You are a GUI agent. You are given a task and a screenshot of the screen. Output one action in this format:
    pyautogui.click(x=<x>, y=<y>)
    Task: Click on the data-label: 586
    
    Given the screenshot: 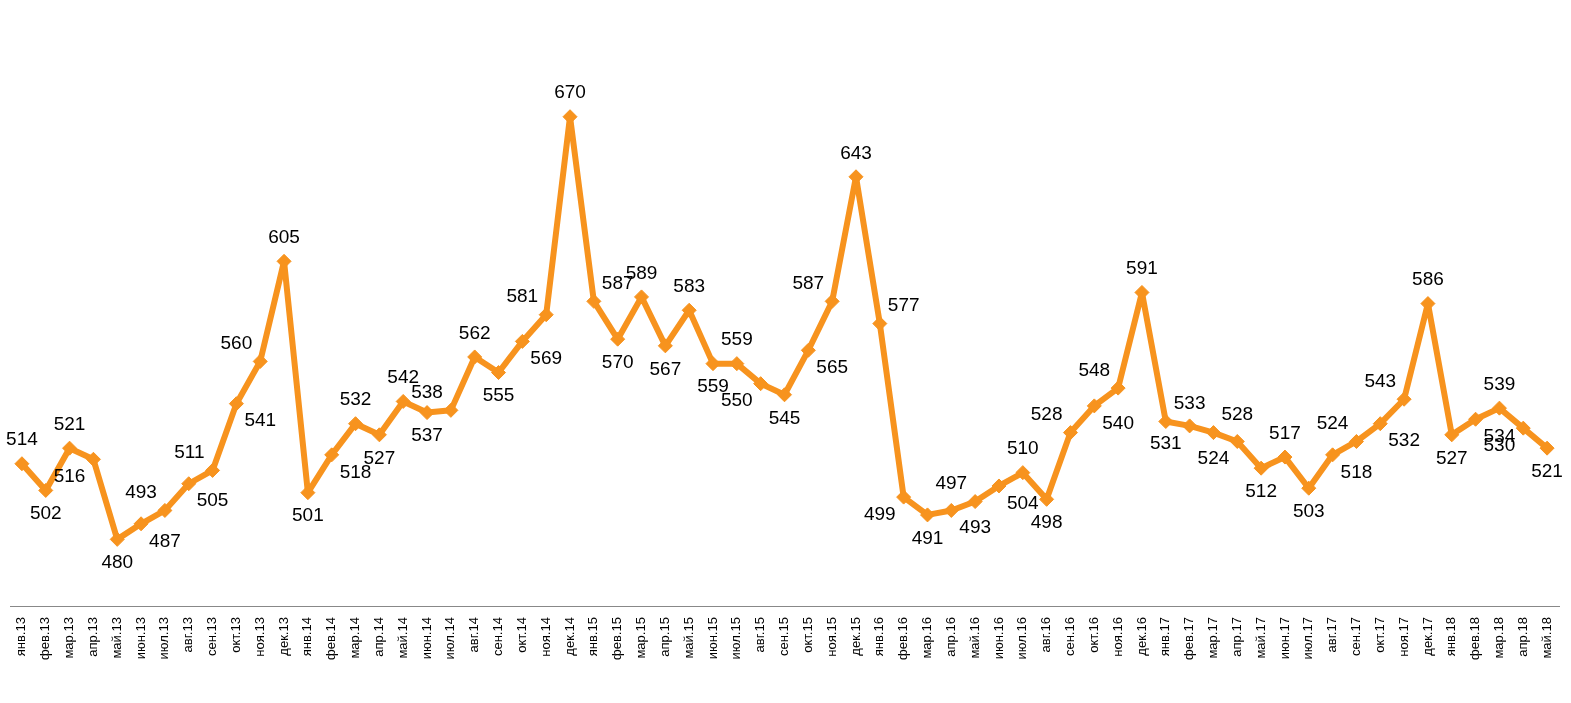 What is the action you would take?
    pyautogui.click(x=1428, y=279)
    